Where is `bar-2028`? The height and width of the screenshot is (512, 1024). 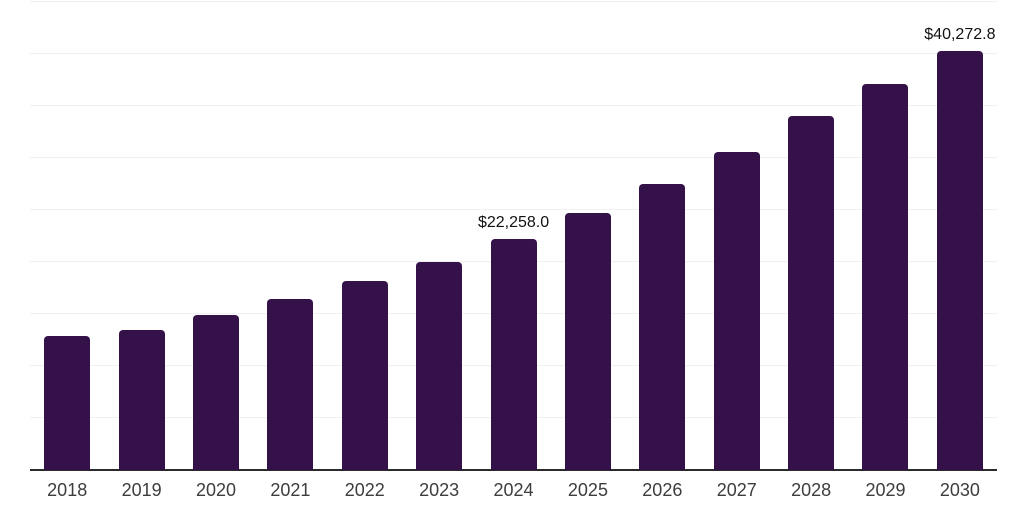 bar-2028 is located at coordinates (811, 293).